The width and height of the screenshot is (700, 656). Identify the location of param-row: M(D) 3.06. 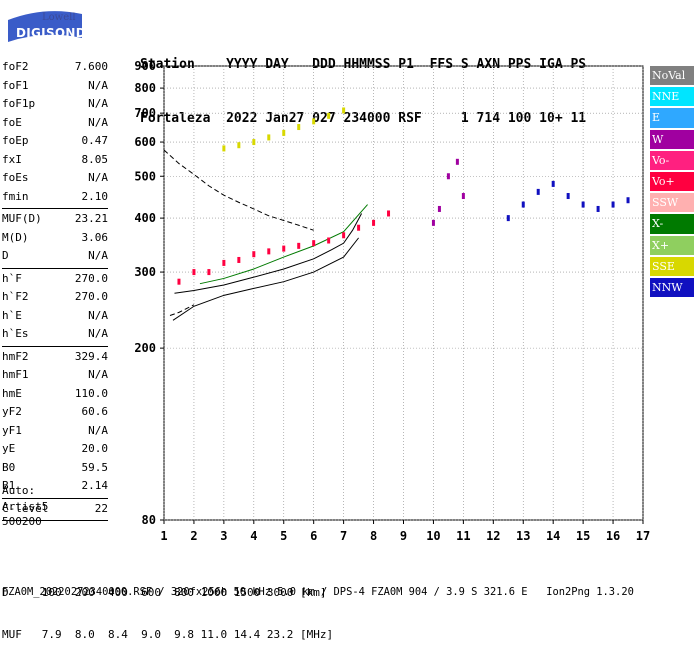
(55, 238).